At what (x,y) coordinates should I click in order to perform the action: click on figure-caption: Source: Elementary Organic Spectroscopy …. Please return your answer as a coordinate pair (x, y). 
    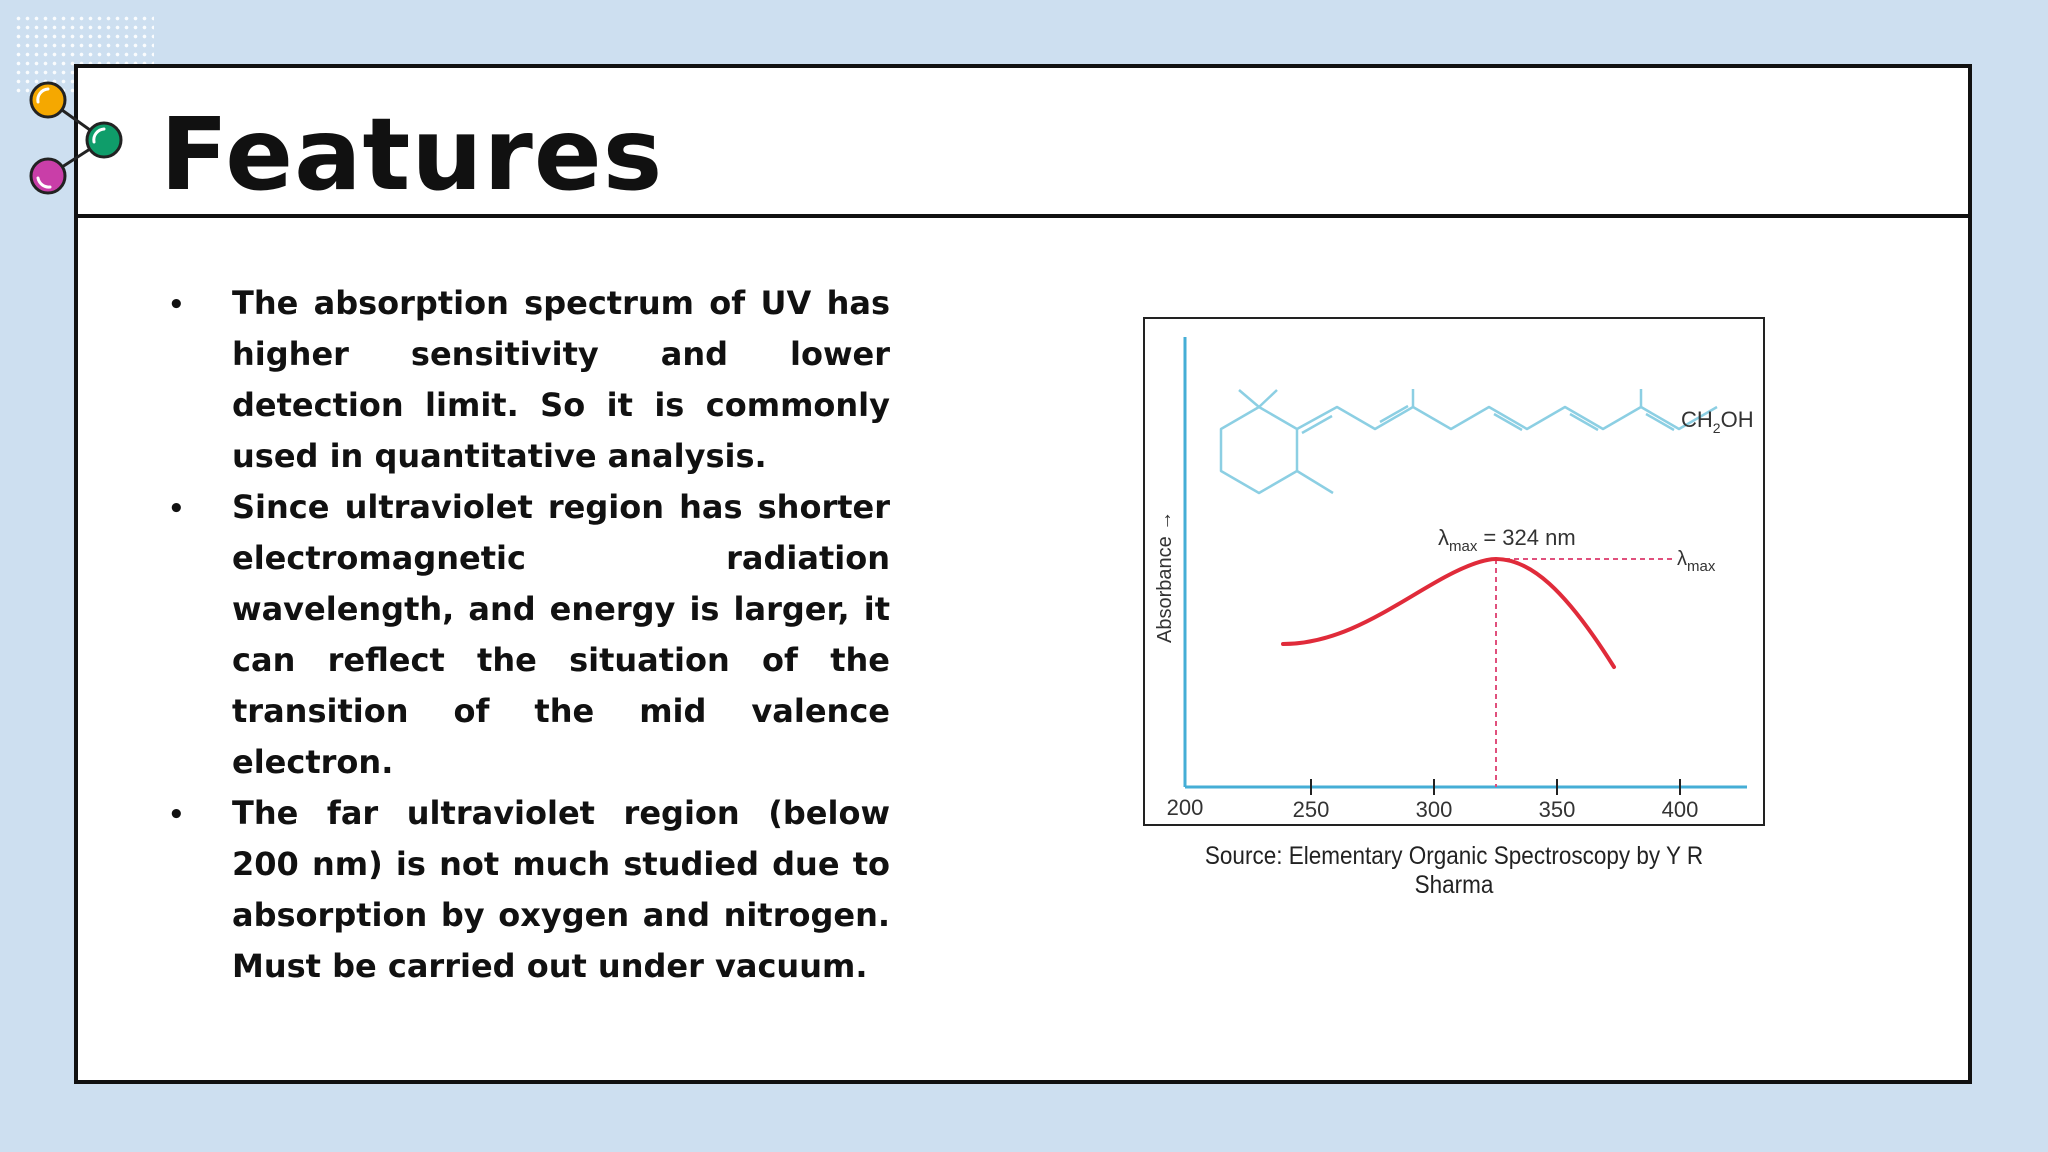
    Looking at the image, I should click on (1454, 870).